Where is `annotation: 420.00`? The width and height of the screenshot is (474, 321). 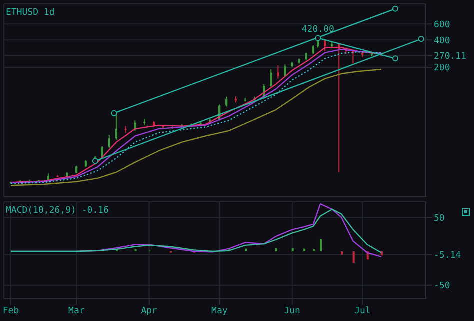 annotation: 420.00 is located at coordinates (318, 30).